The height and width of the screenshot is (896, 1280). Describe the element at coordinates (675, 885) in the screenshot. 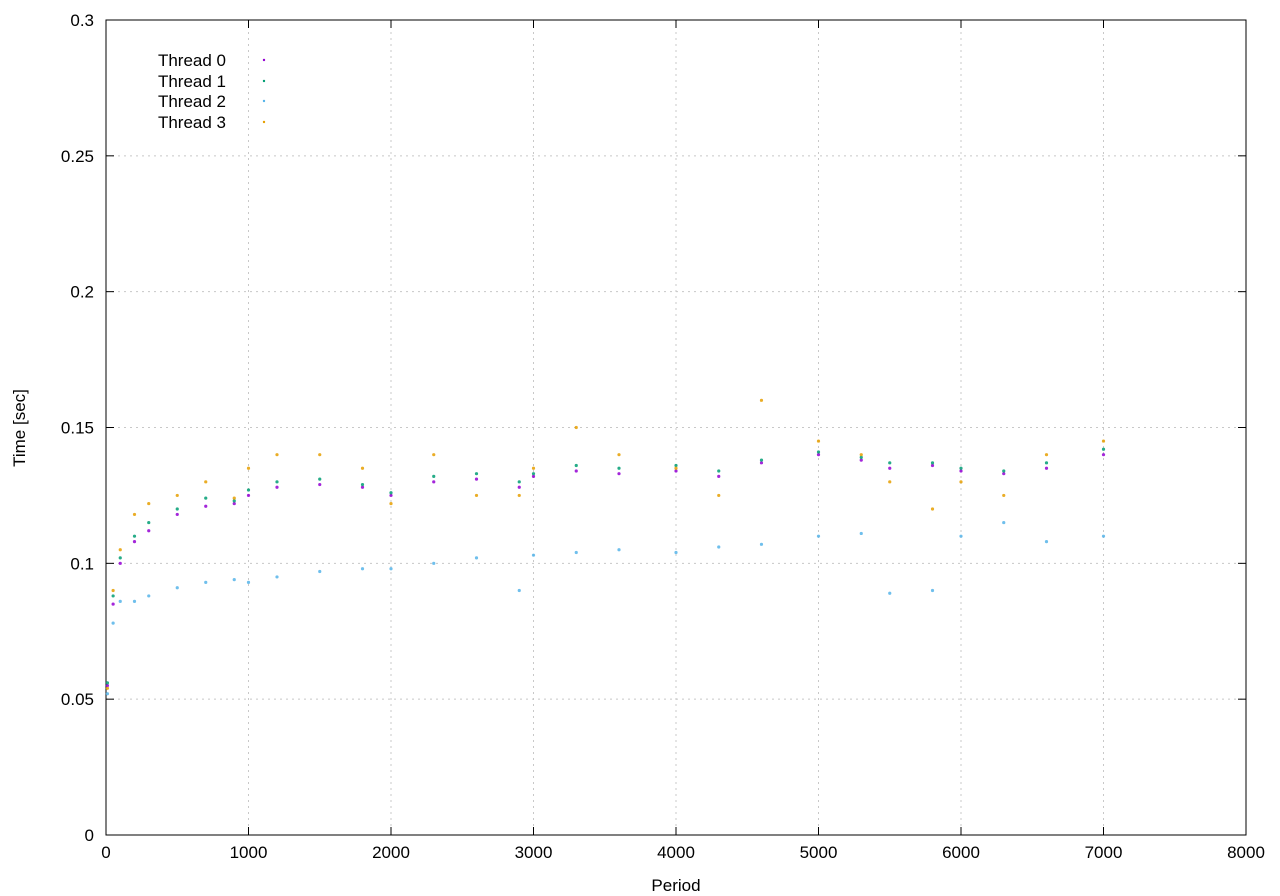

I see `x-axis-title: Period` at that location.